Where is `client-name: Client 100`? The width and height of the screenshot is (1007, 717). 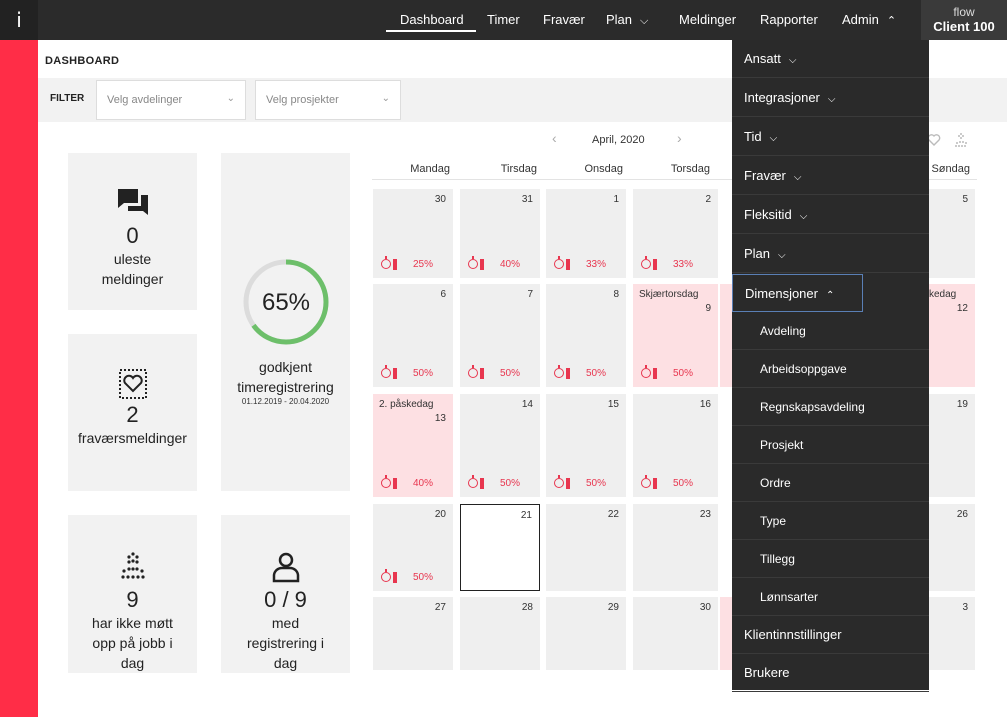 client-name: Client 100 is located at coordinates (964, 26).